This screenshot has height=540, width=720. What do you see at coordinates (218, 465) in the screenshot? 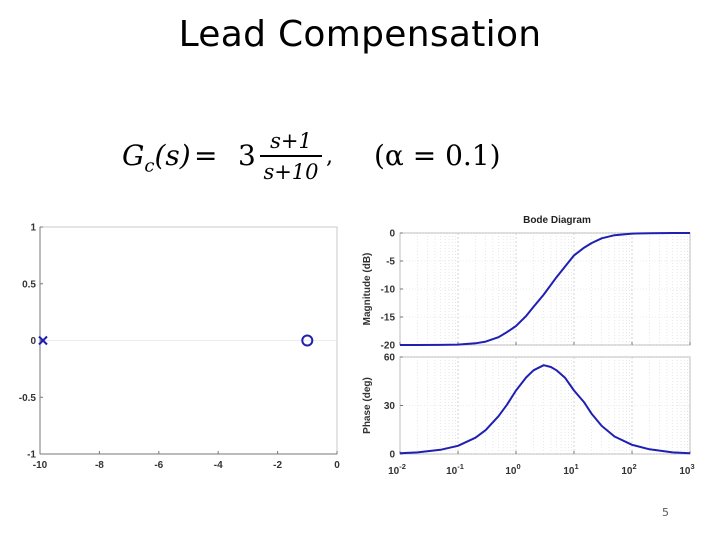
I see `pz-x-tick-label: -4` at bounding box center [218, 465].